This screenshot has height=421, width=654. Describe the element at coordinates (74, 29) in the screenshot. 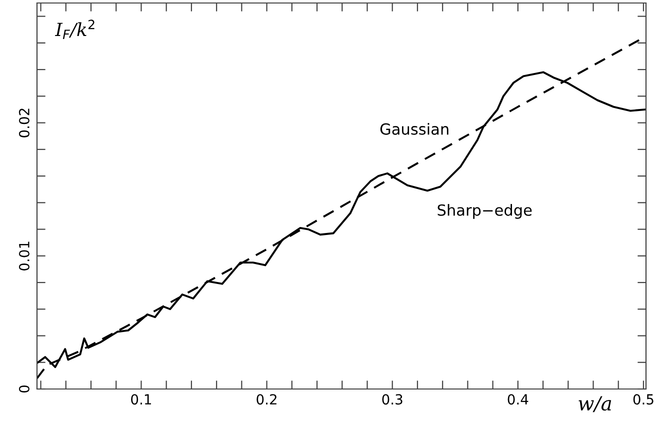

I see `y-axis-title: I$_{F}$/k$^{2}$` at that location.